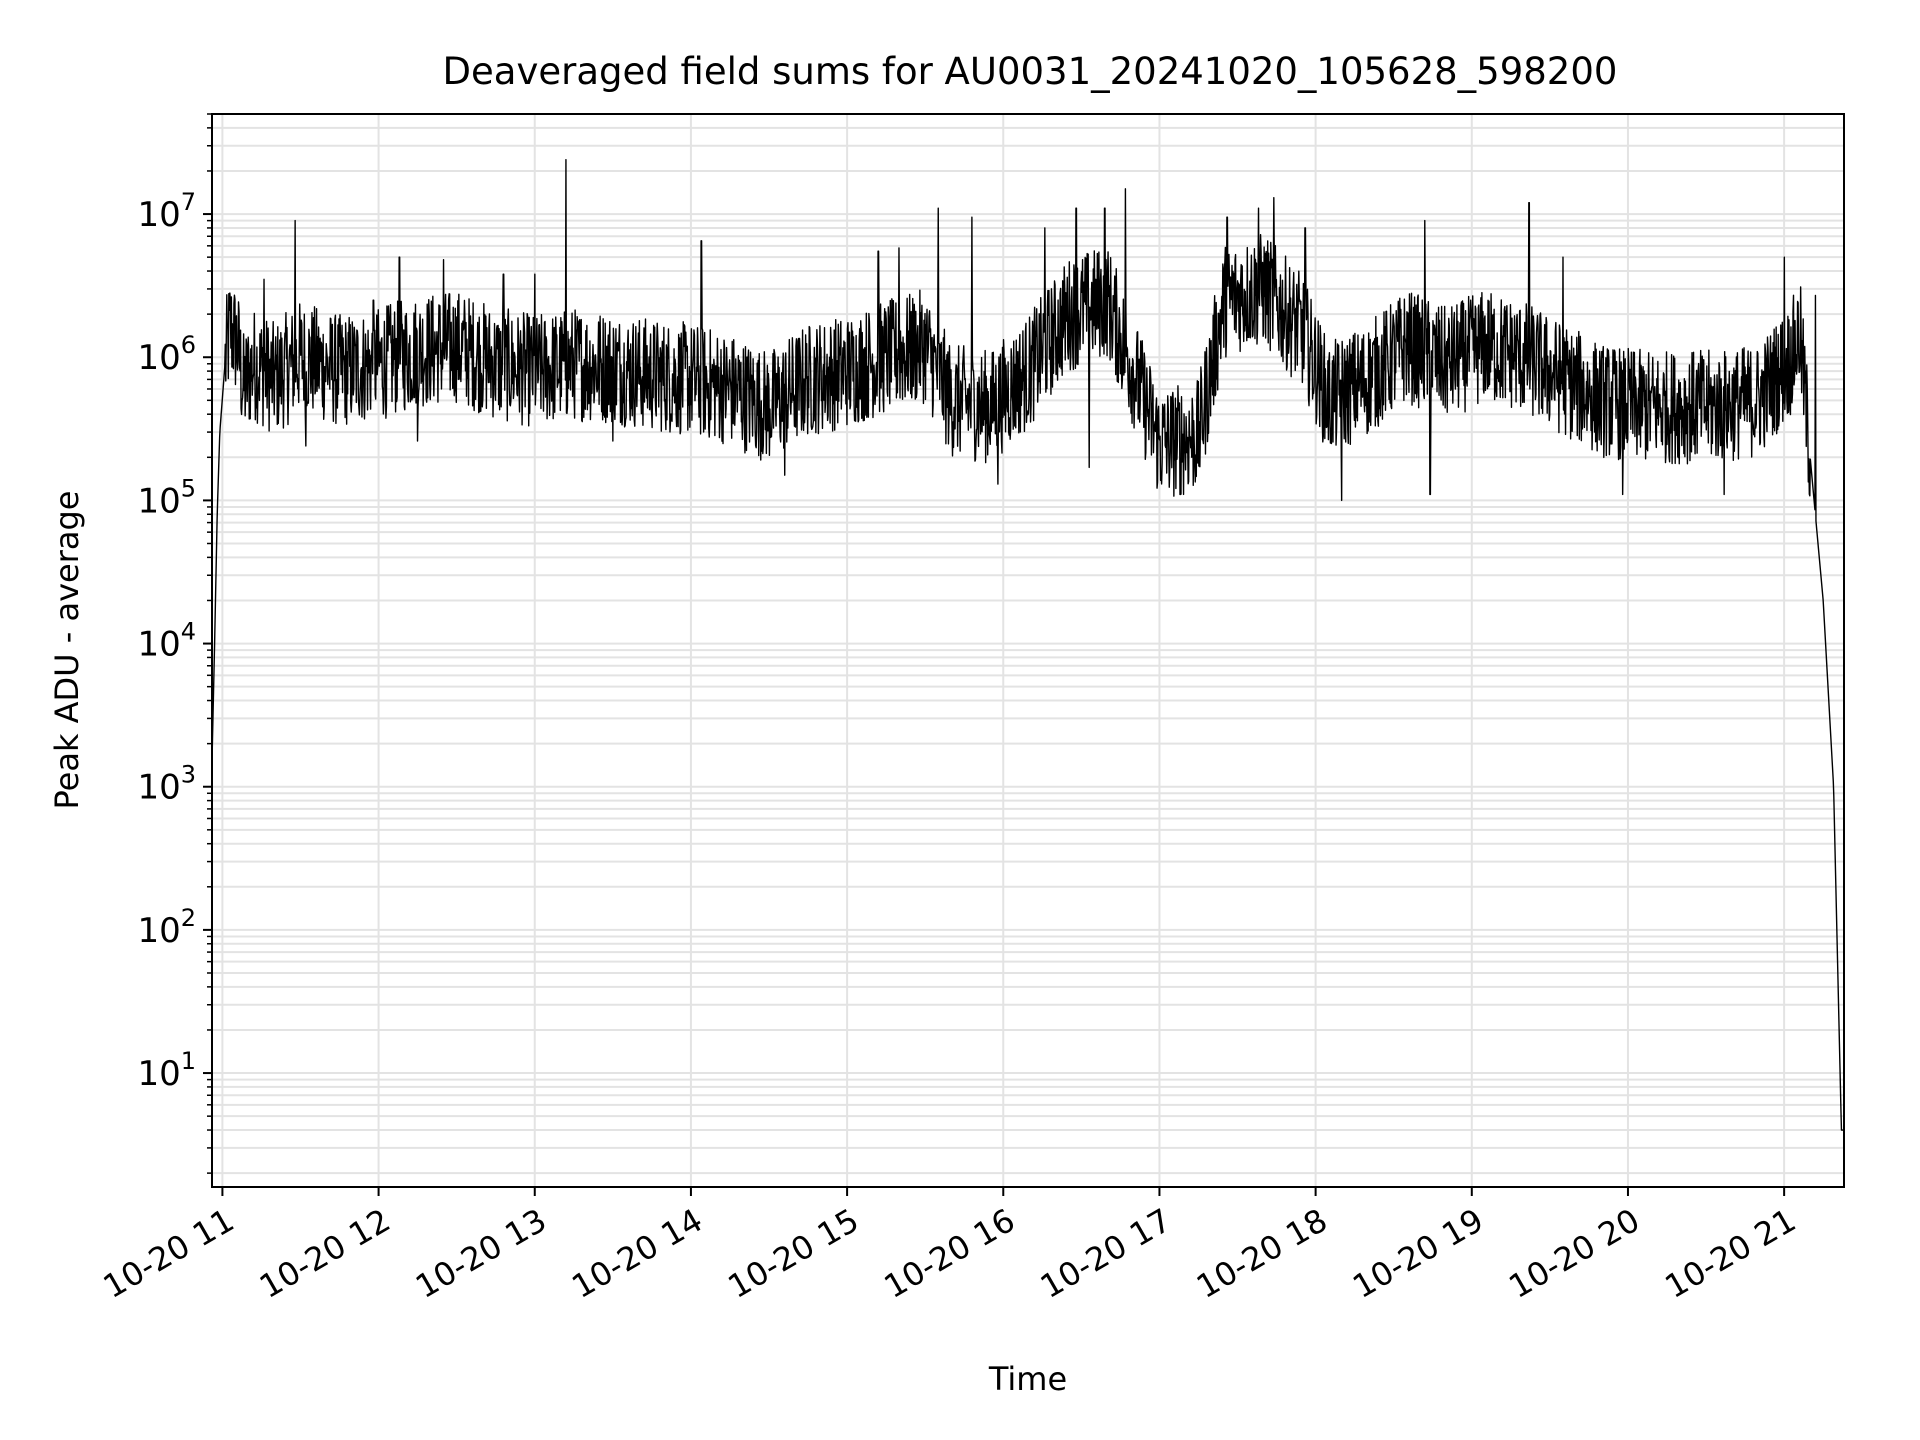  I want to click on y-tick-label: 10⁴, so click(166, 641).